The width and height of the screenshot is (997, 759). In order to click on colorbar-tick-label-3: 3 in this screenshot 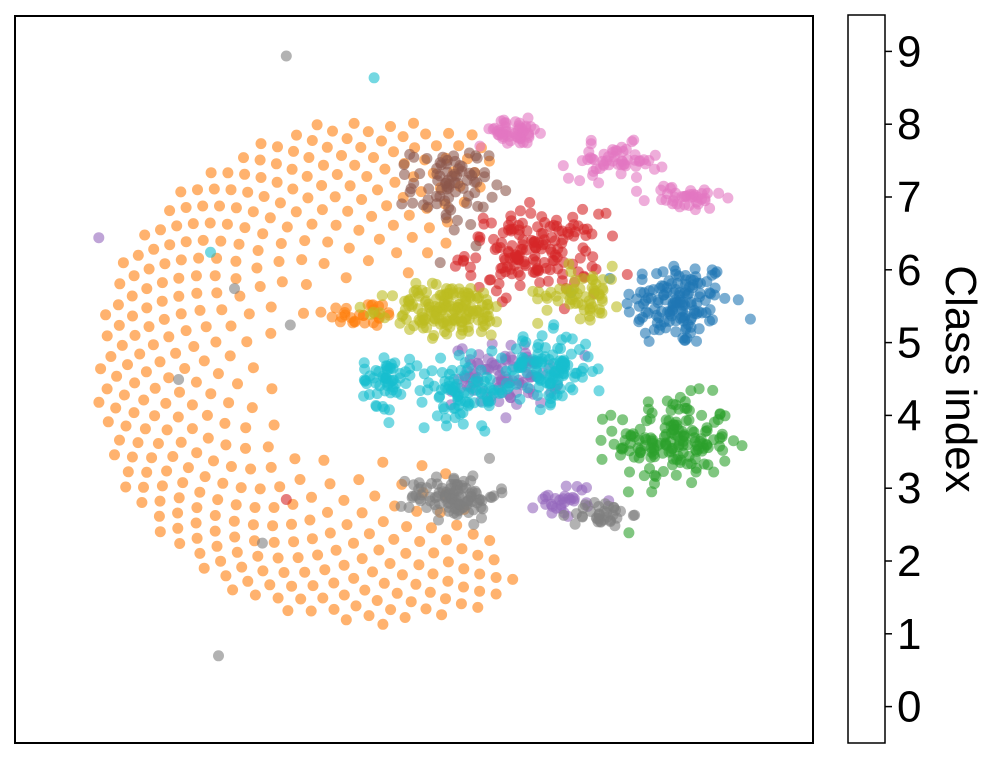, I will do `click(909, 488)`.